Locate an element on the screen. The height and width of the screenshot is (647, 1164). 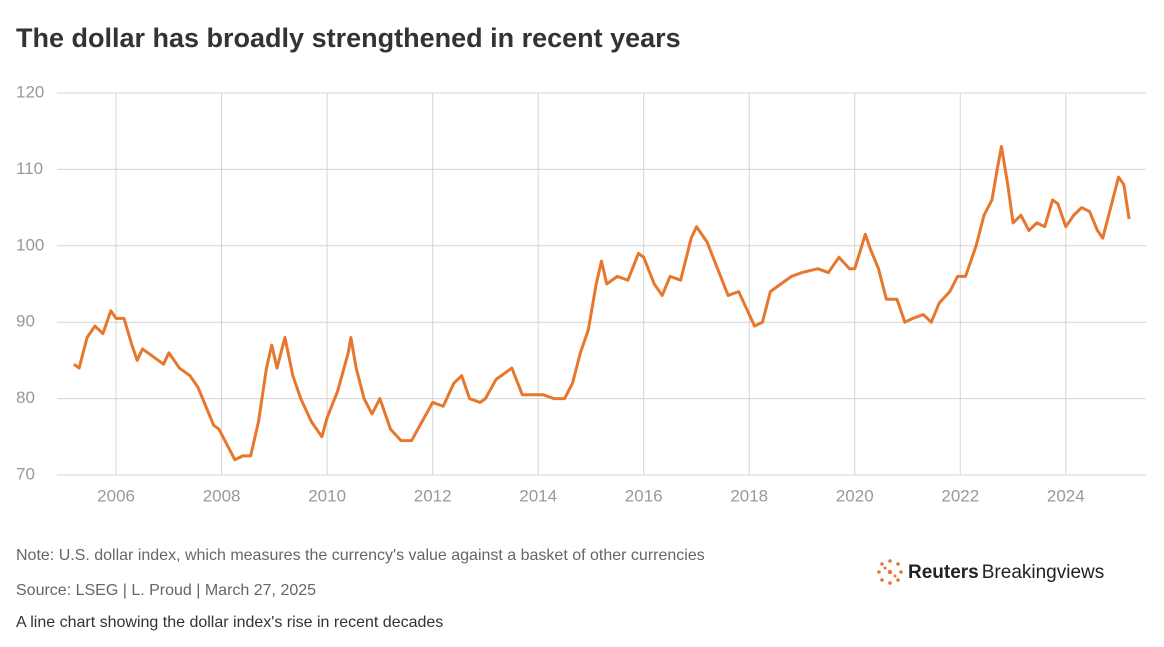
x-tick-label: 2016 is located at coordinates (644, 495).